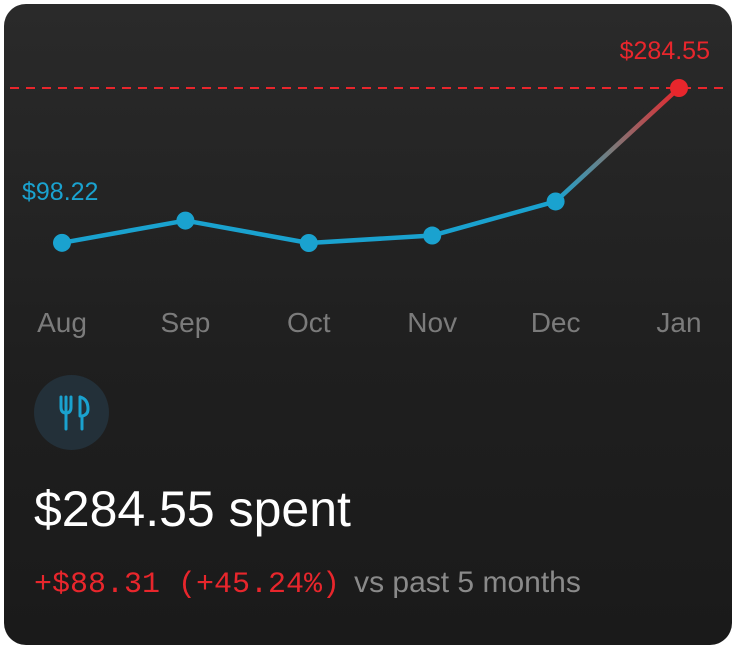 The height and width of the screenshot is (649, 736). I want to click on data-point-sep, so click(185, 220).